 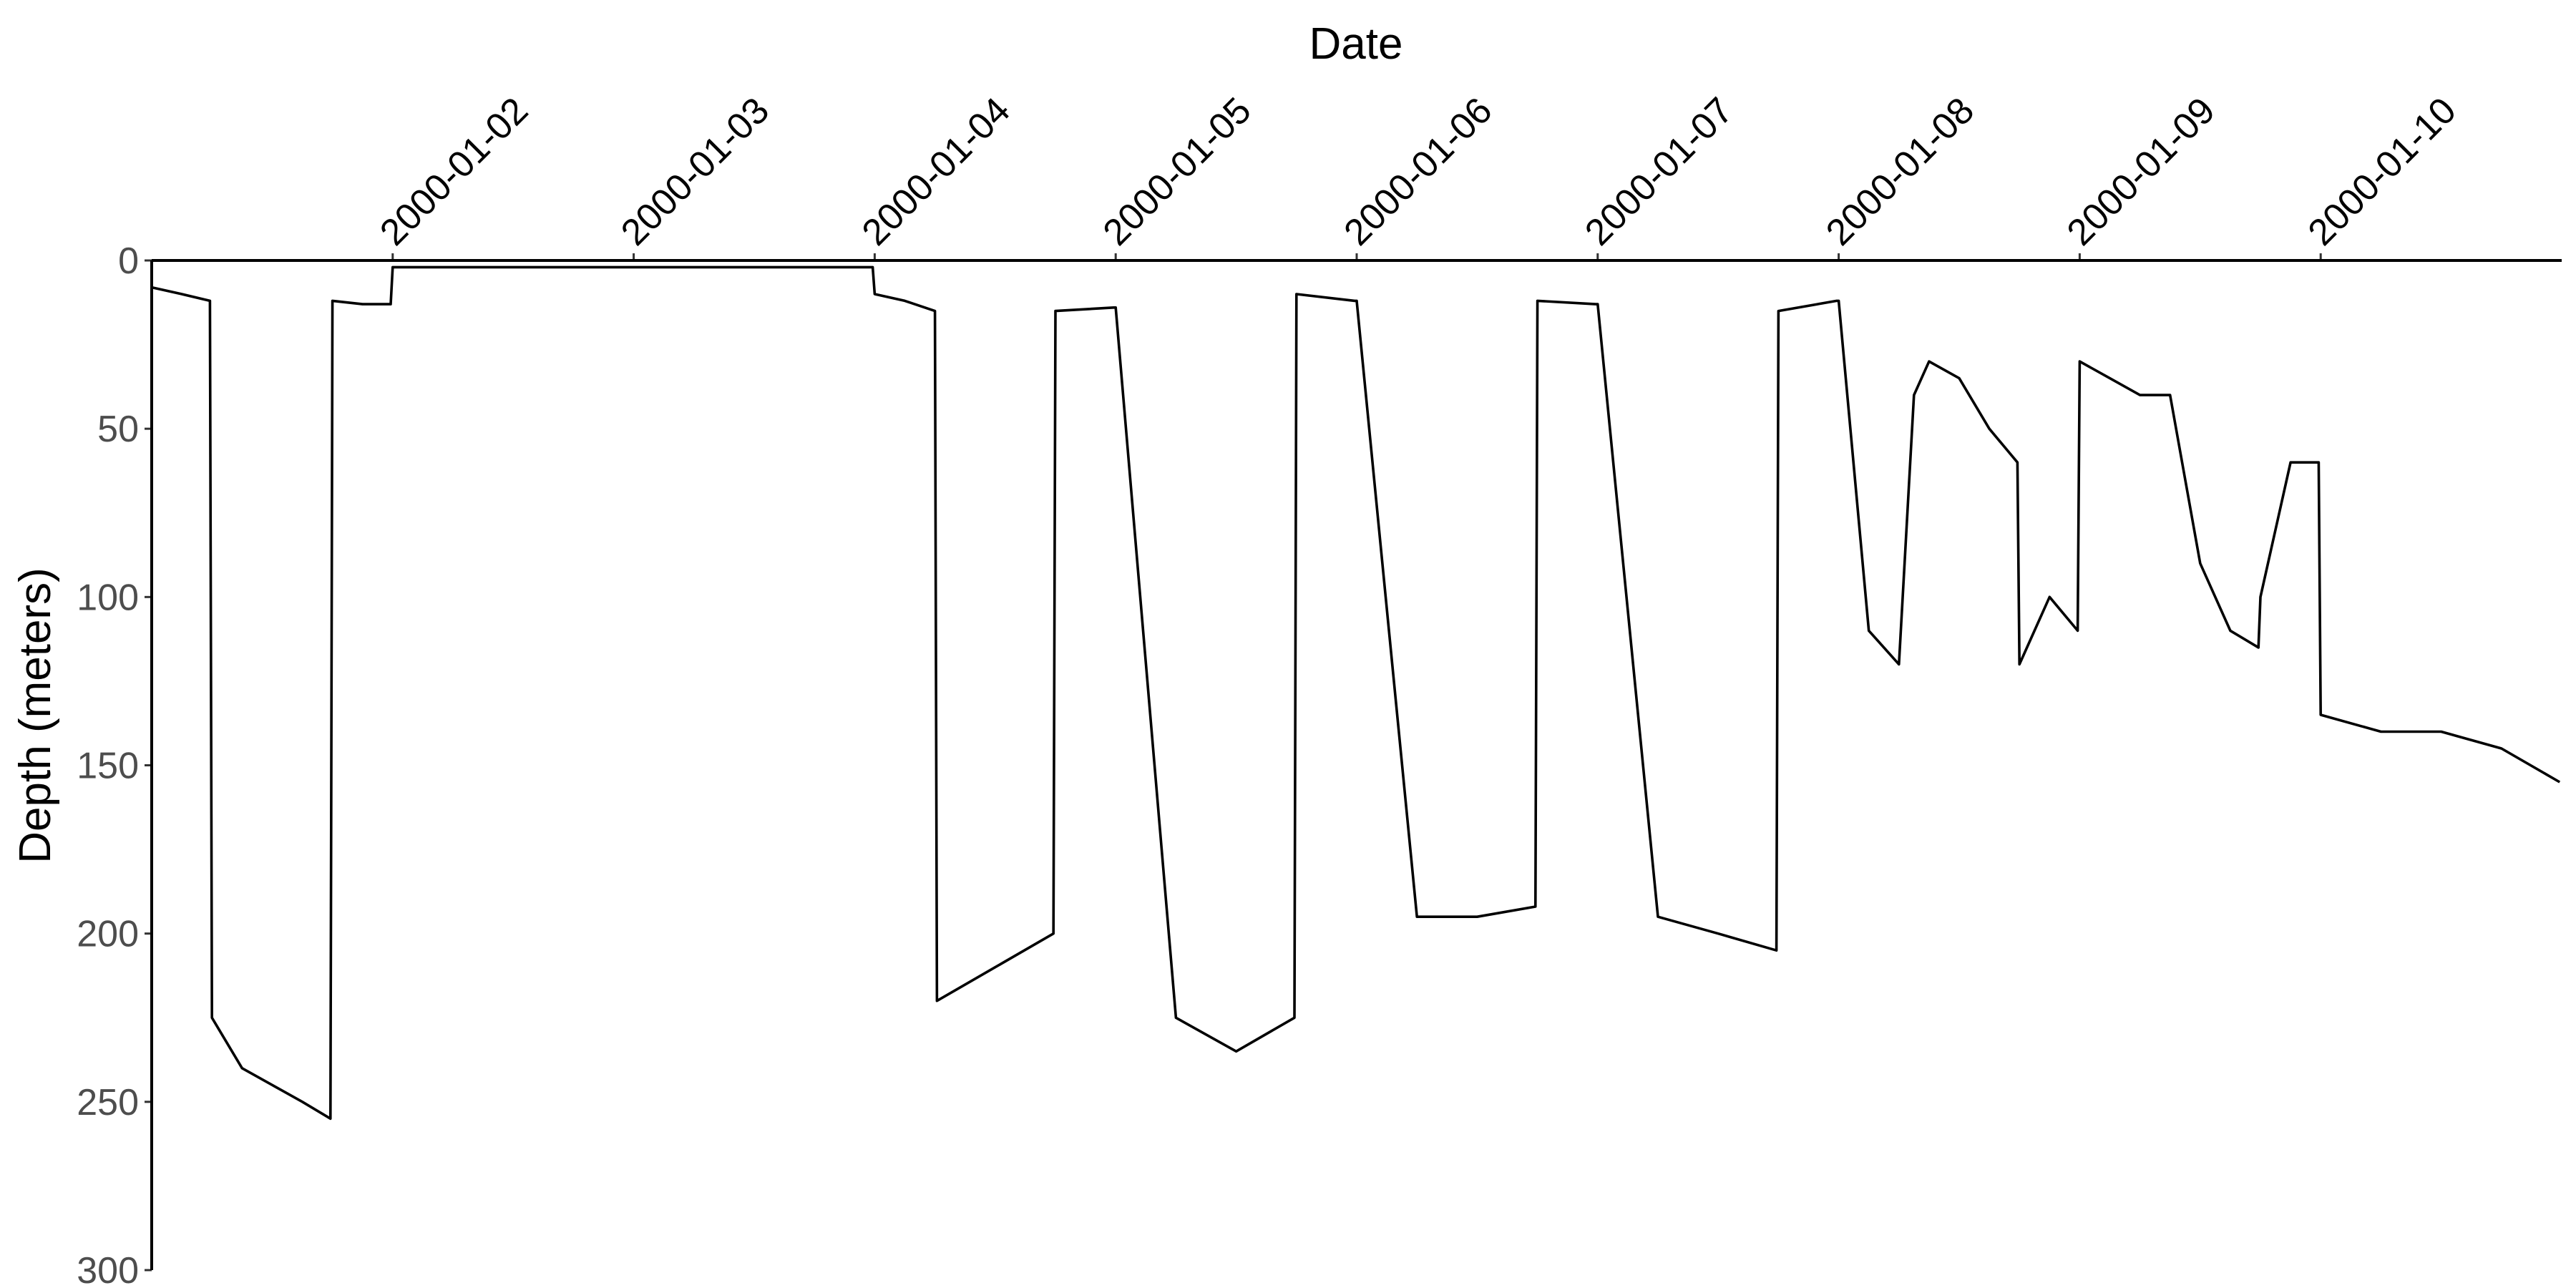 I want to click on y-tick-label: 0, so click(x=128, y=261).